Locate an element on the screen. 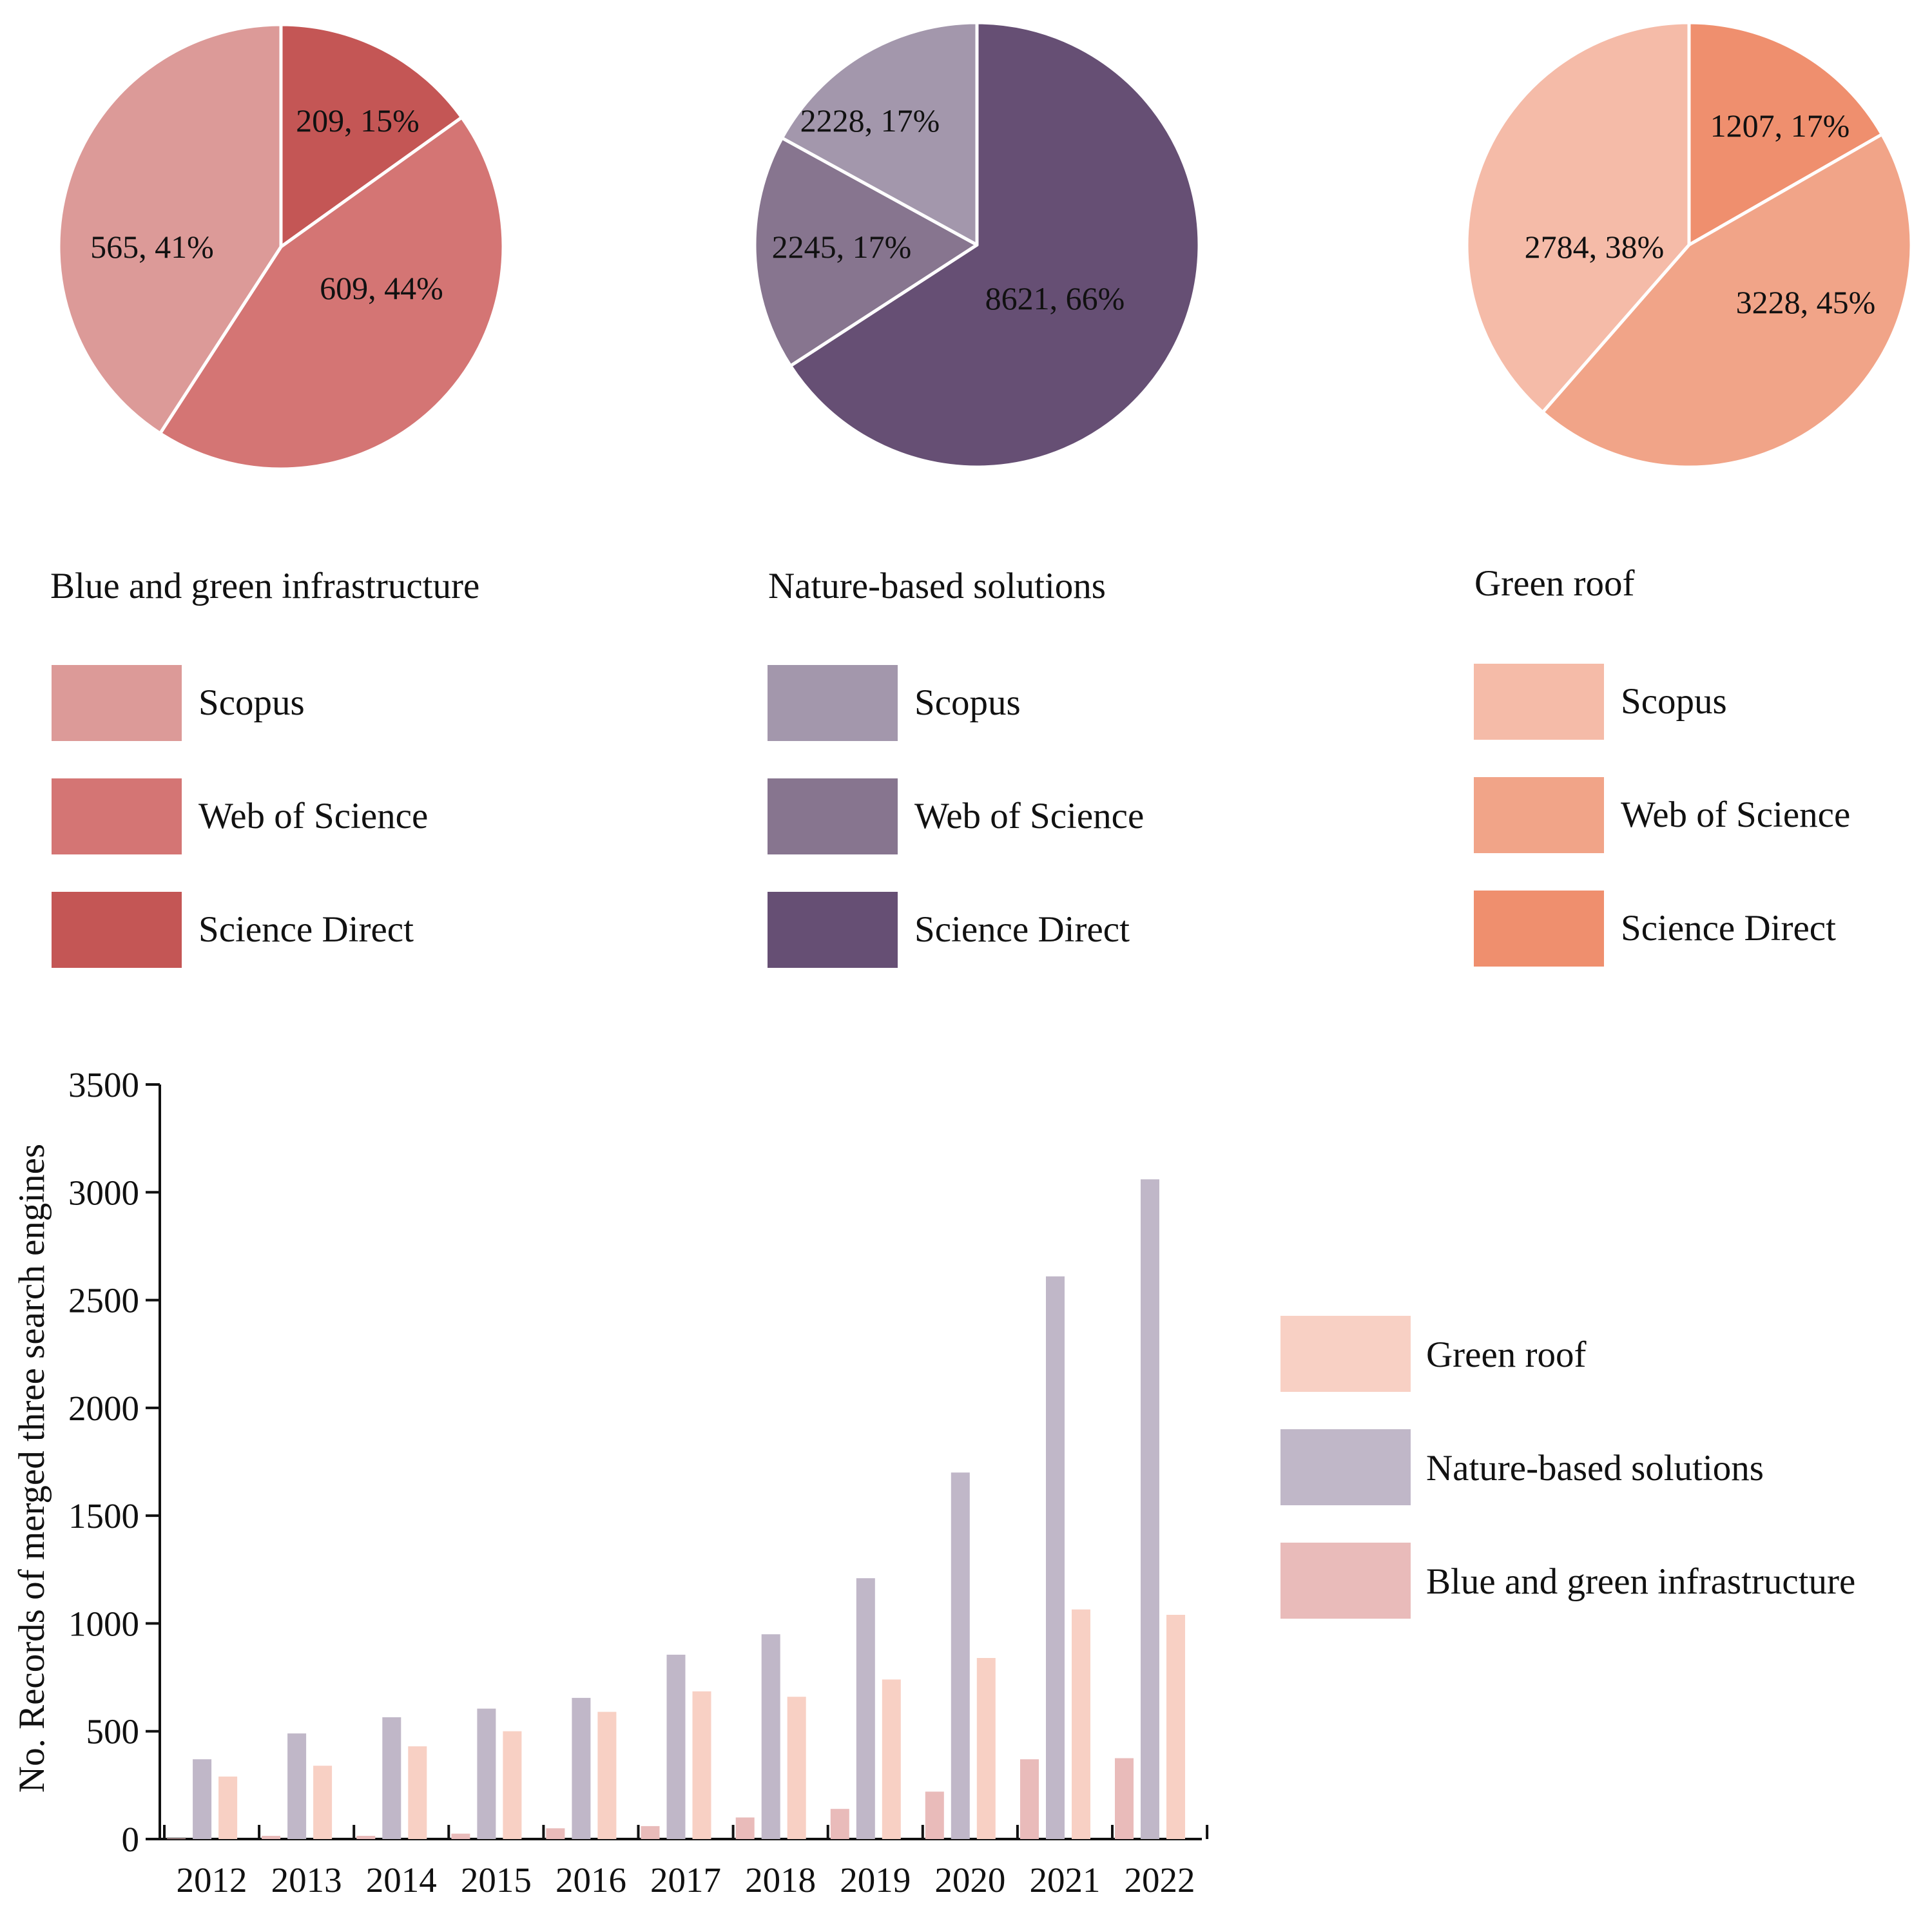  bar-blue-and-green-infrastructure-2022 is located at coordinates (1124, 1798).